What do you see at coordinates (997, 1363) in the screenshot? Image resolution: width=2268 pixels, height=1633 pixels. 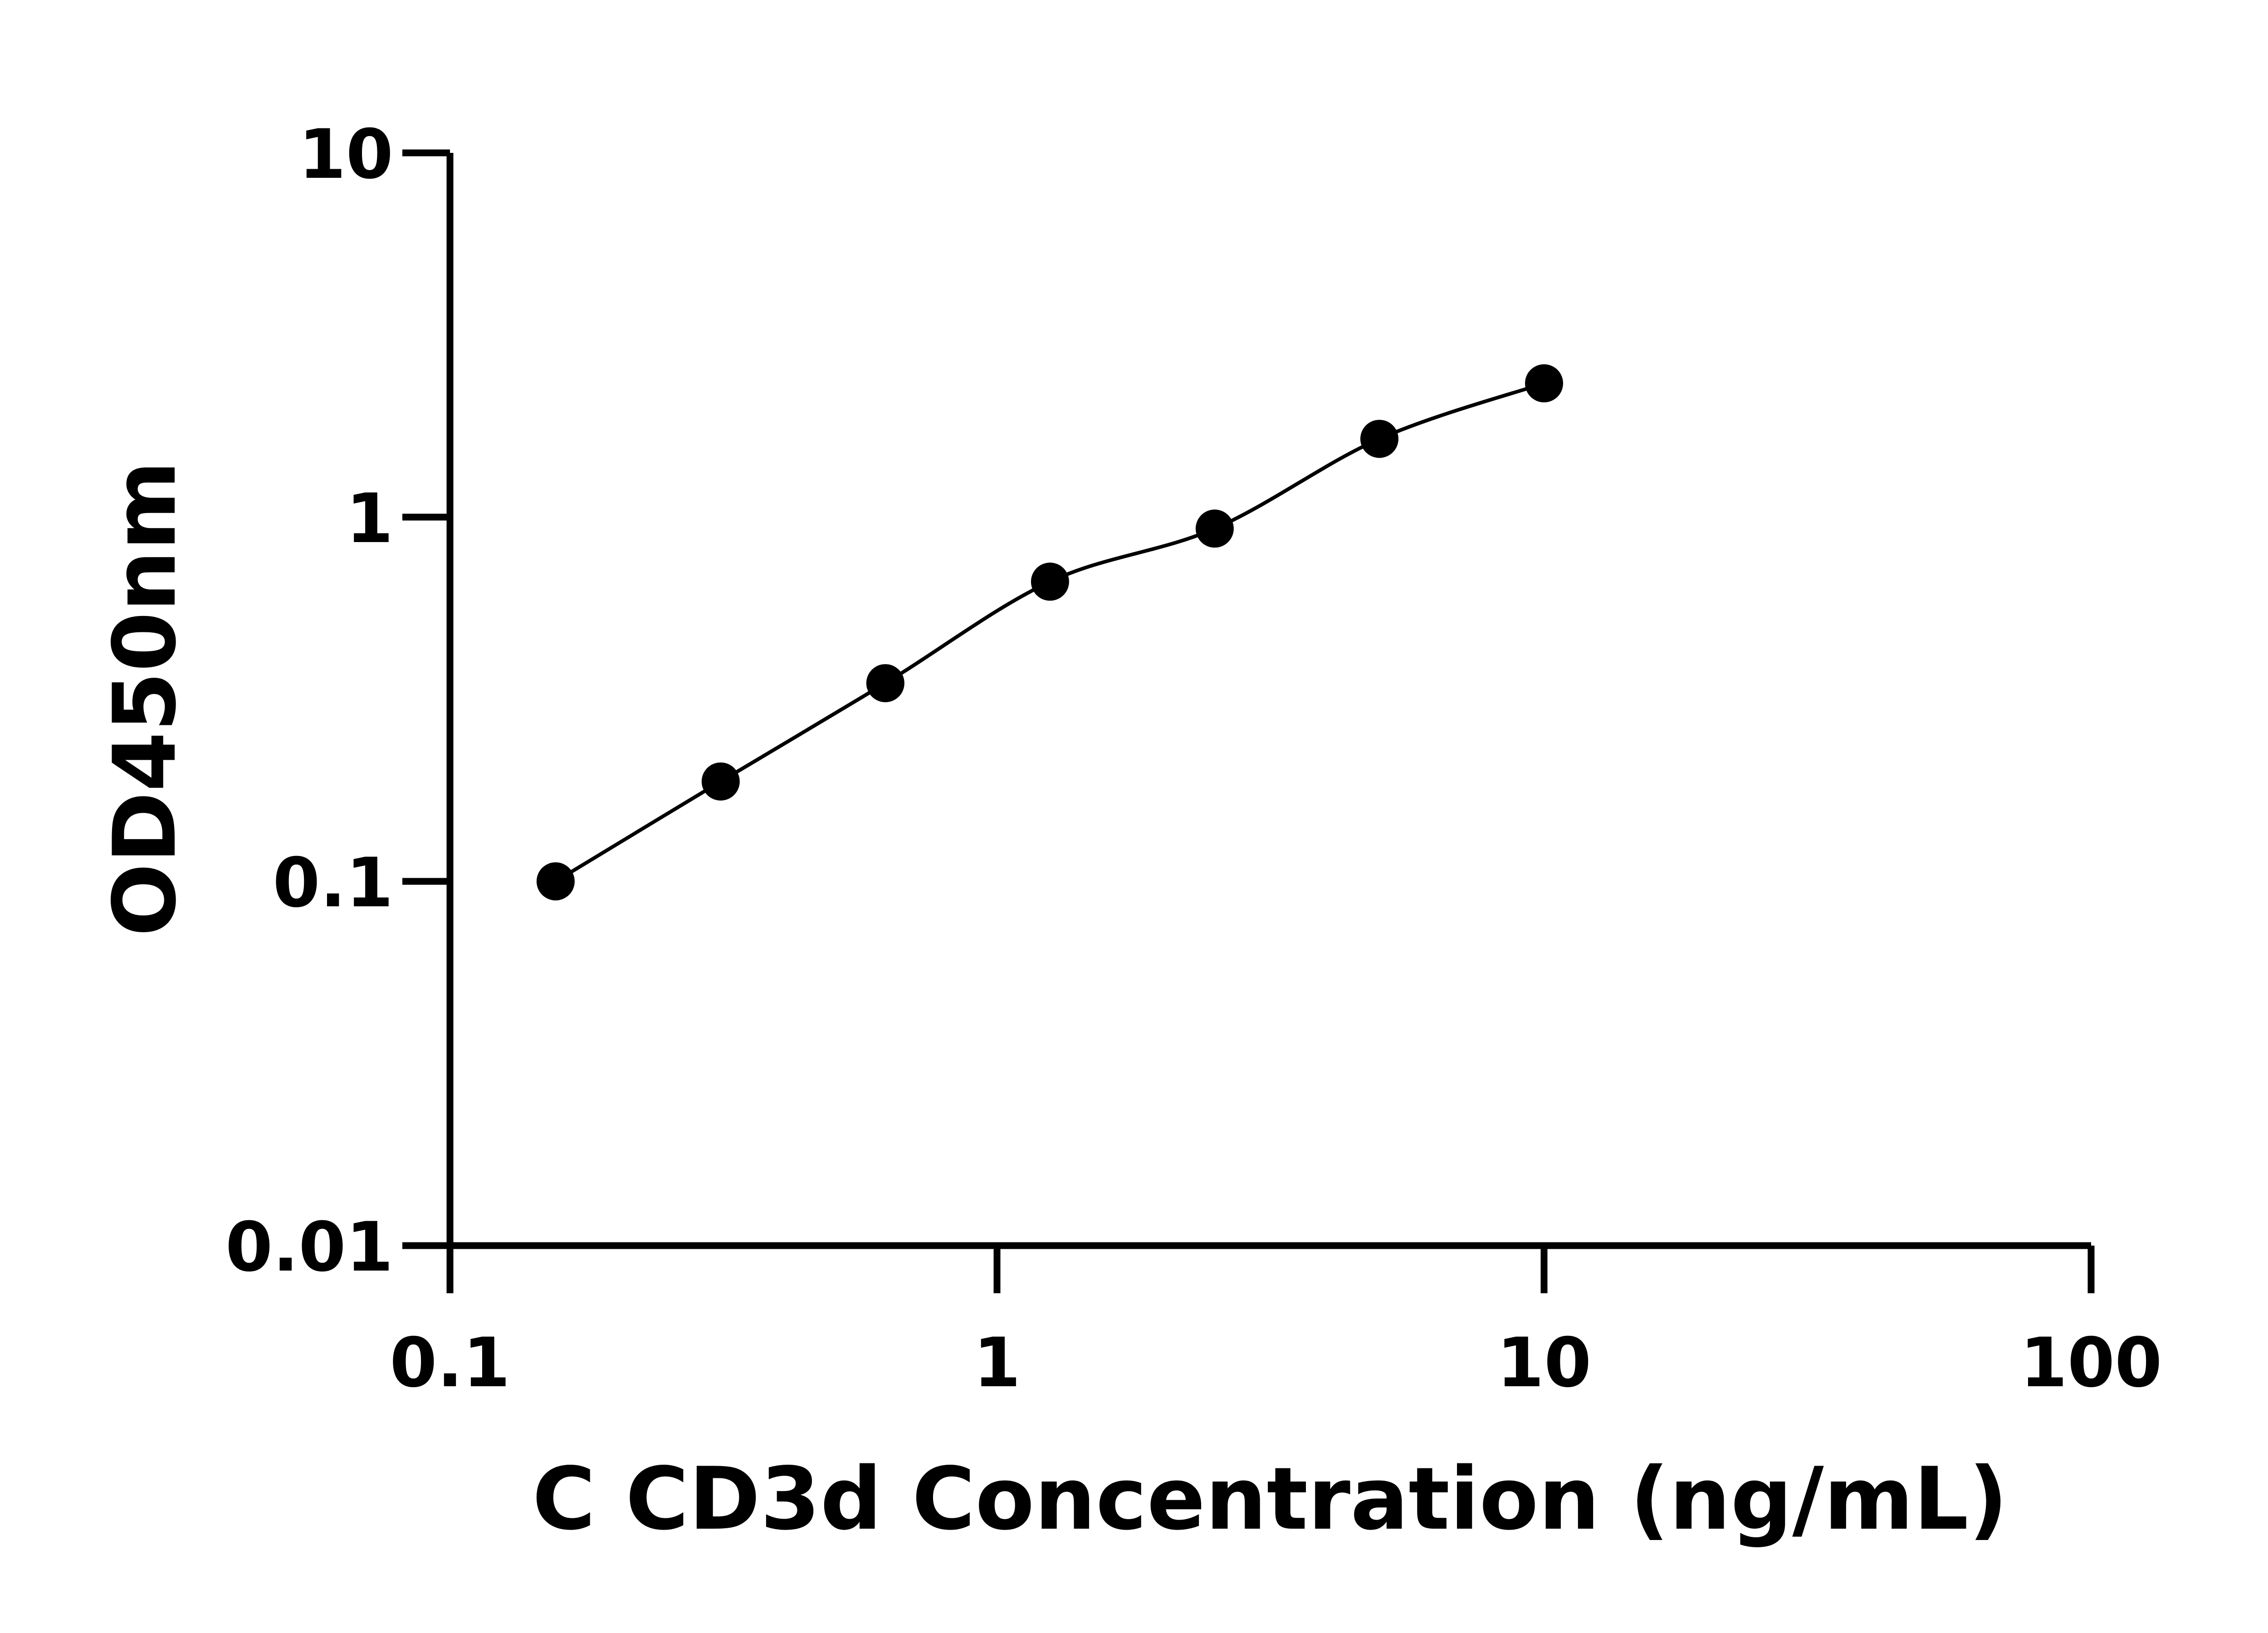 I see `x-tick-label: 1` at bounding box center [997, 1363].